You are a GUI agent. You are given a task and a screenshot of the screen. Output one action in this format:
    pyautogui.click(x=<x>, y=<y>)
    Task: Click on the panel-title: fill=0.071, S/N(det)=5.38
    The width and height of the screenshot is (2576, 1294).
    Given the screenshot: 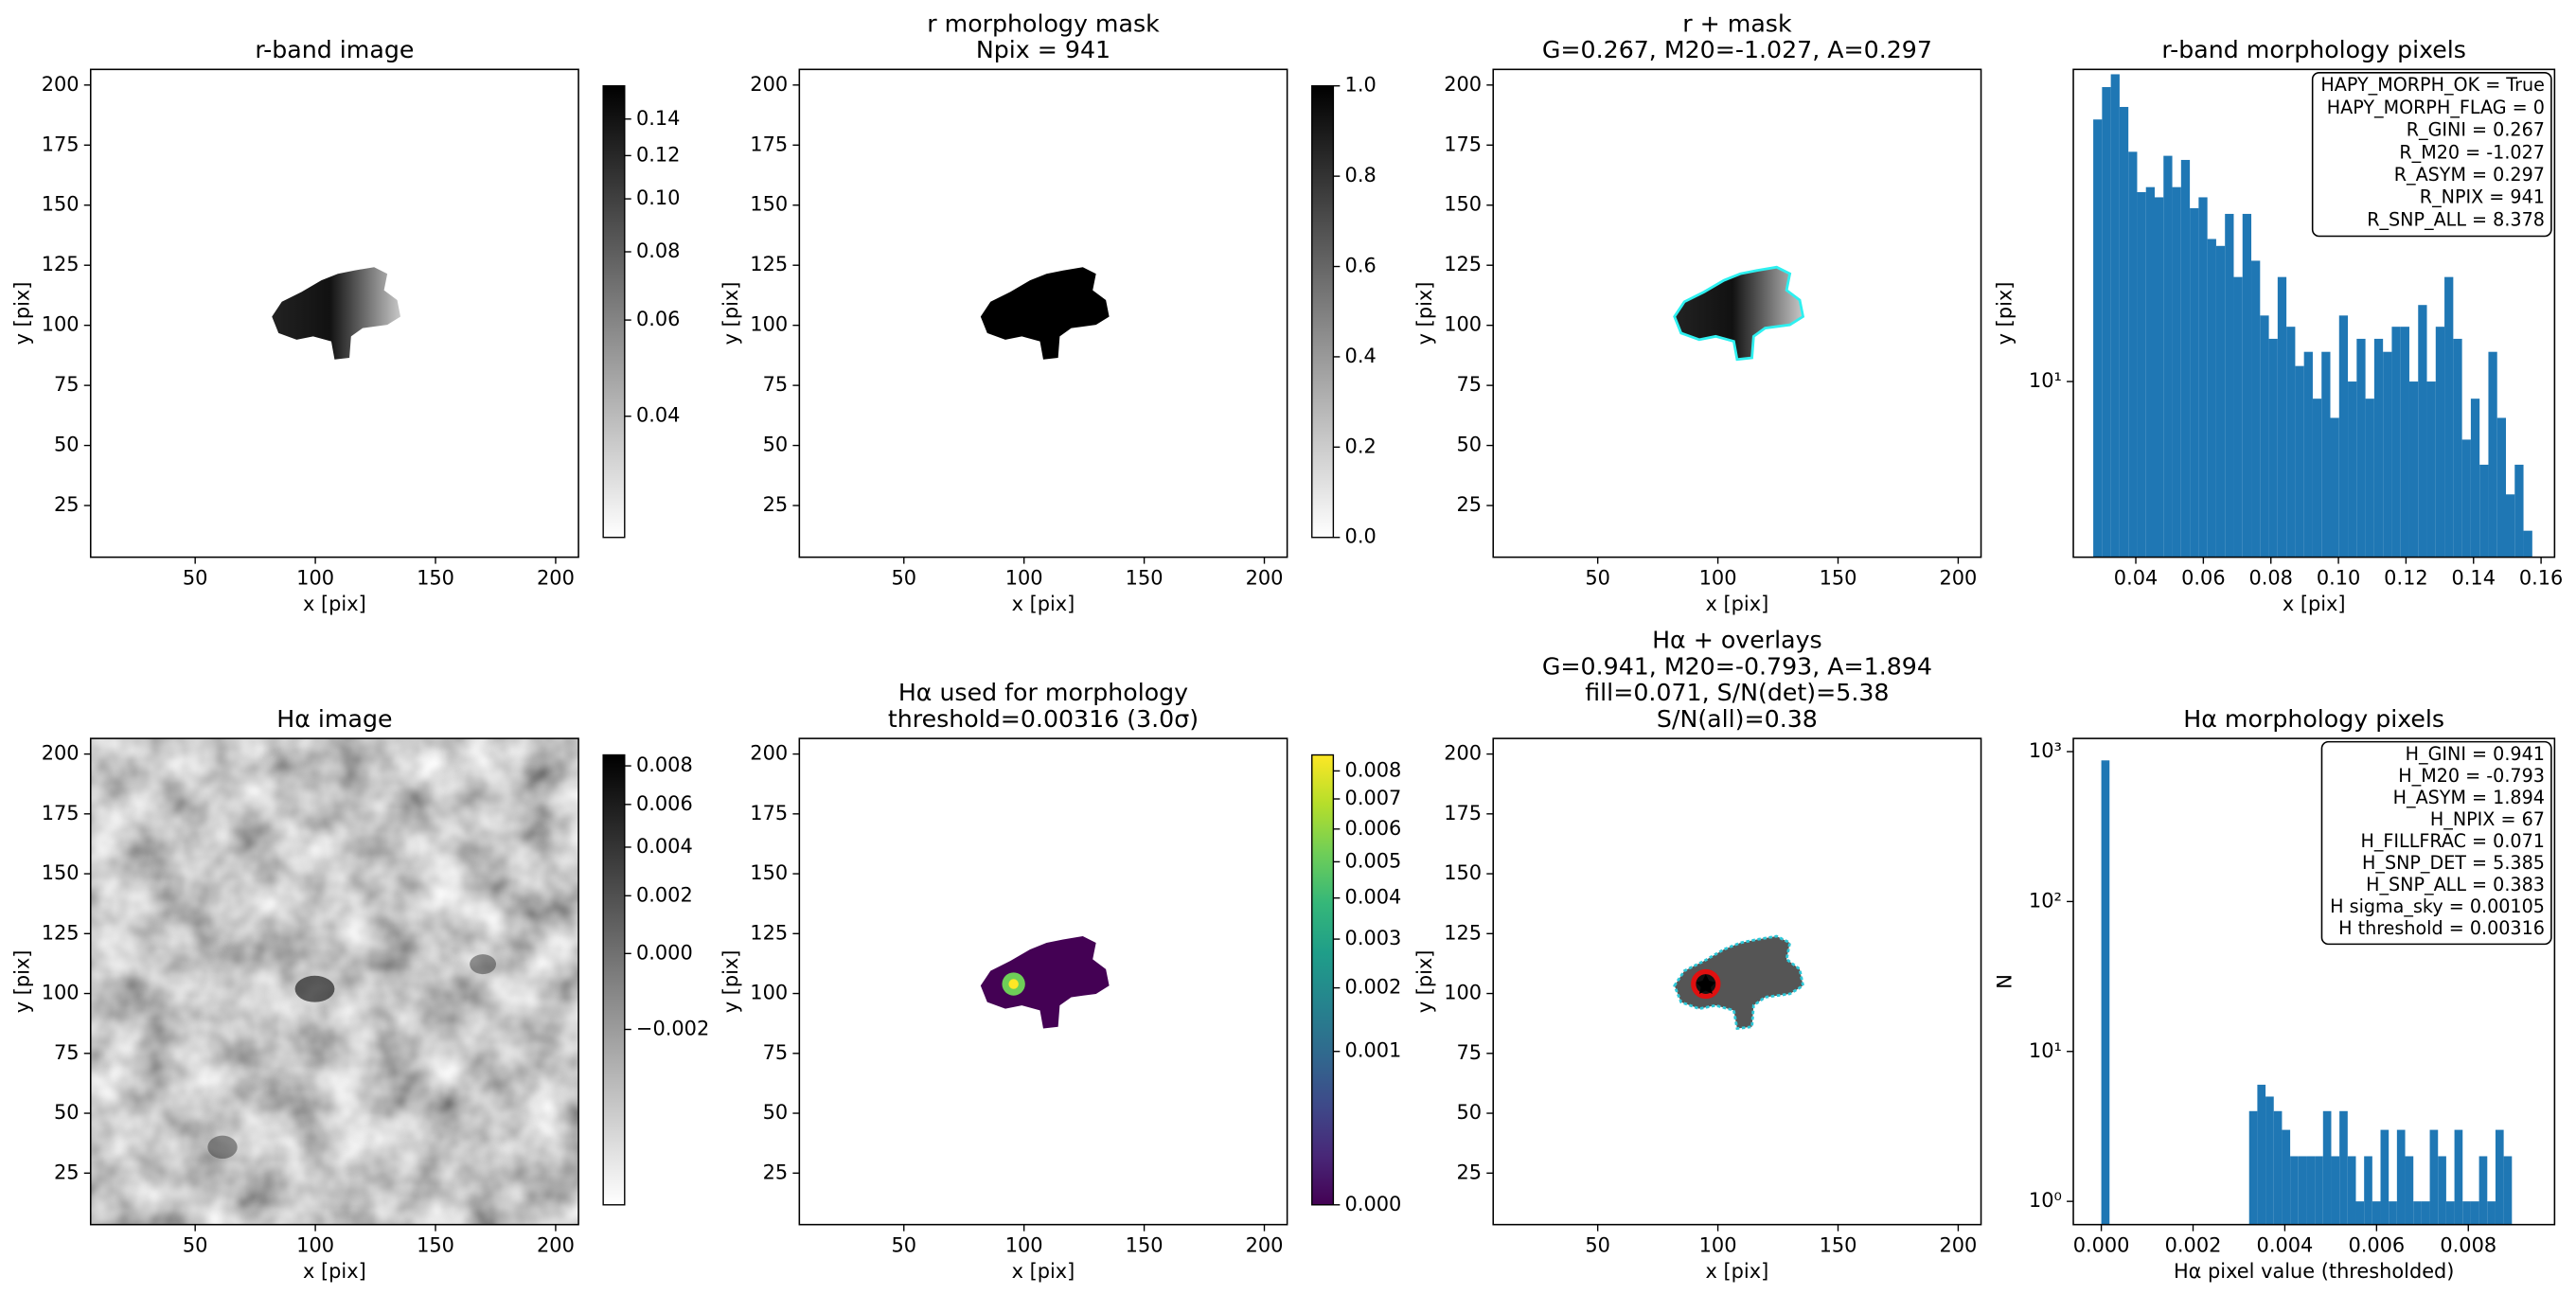 What is the action you would take?
    pyautogui.click(x=1737, y=692)
    